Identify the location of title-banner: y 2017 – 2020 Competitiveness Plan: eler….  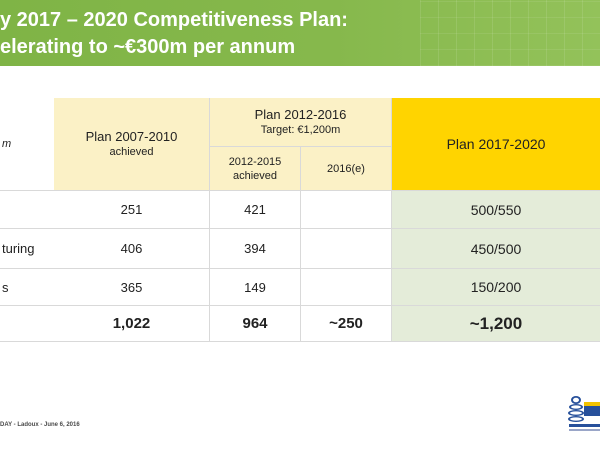
(300, 33).